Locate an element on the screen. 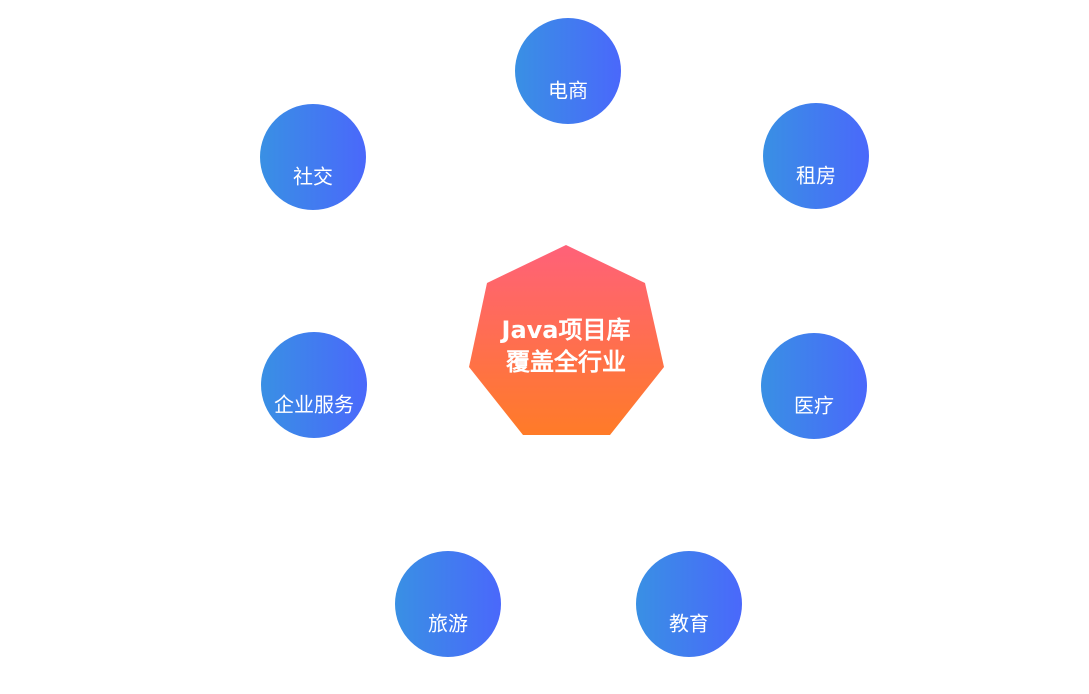 This screenshot has height=694, width=1089. center-heptagon is located at coordinates (566, 340).